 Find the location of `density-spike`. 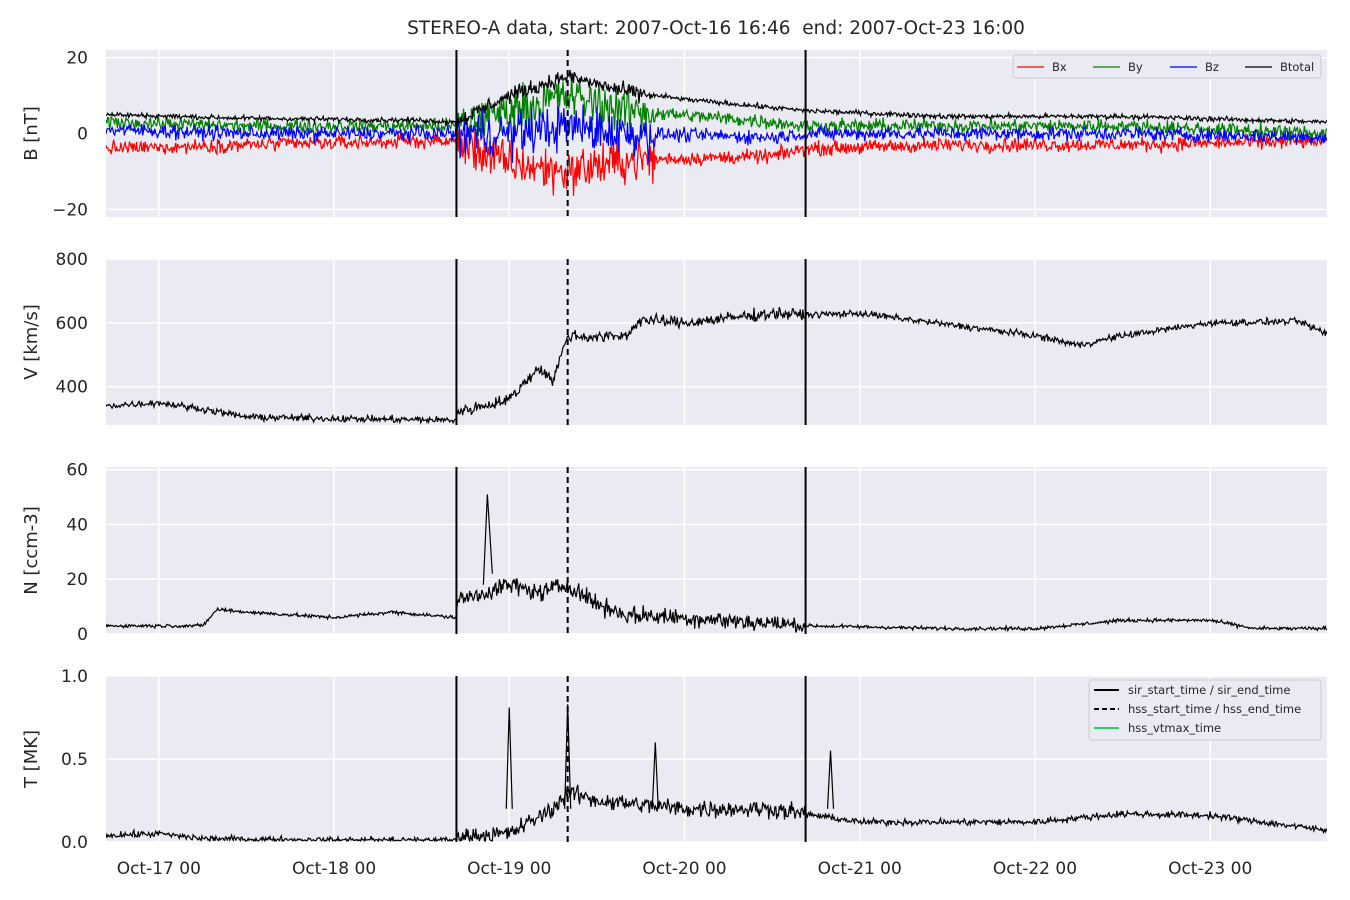

density-spike is located at coordinates (487, 539).